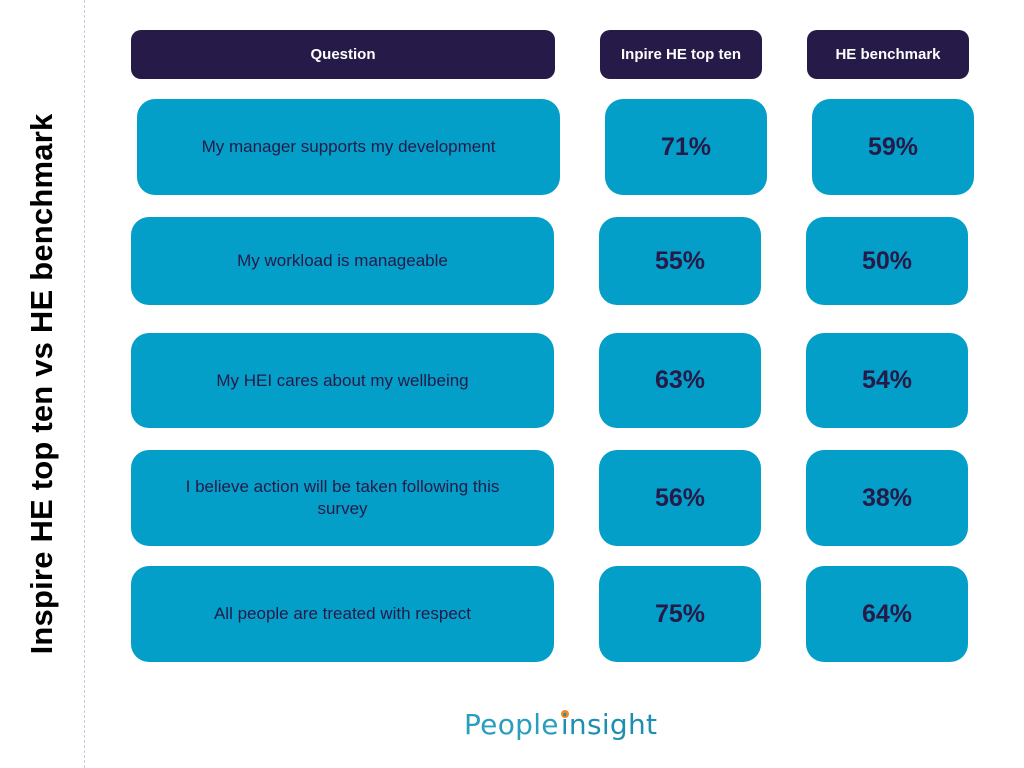 The height and width of the screenshot is (768, 1024). I want to click on peopleinsight-logo: Peopleinsight, so click(560, 728).